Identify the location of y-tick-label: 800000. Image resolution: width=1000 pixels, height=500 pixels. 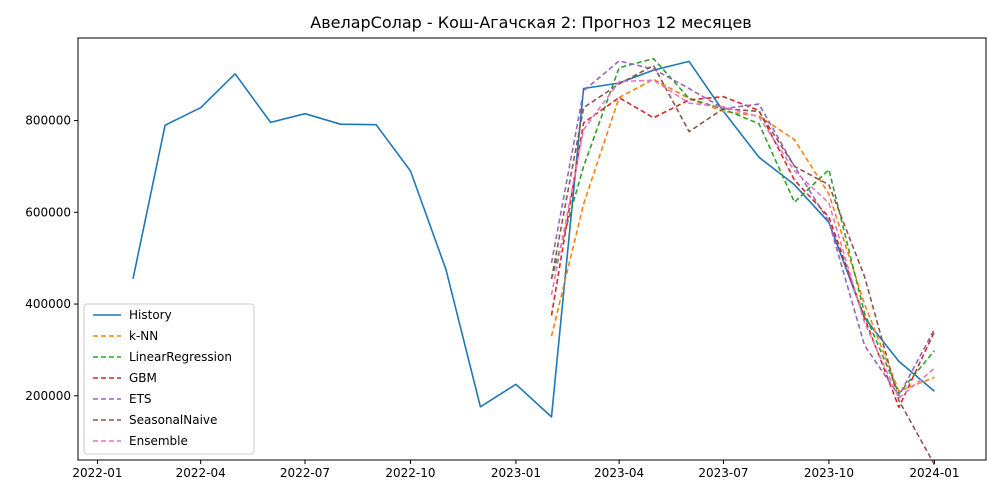
(48, 121).